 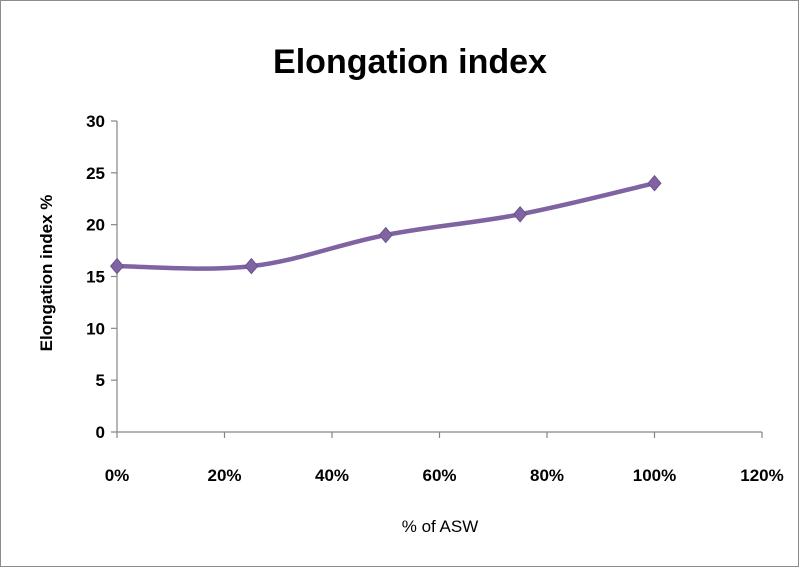 I want to click on y-tick-label: 5, so click(x=100, y=380).